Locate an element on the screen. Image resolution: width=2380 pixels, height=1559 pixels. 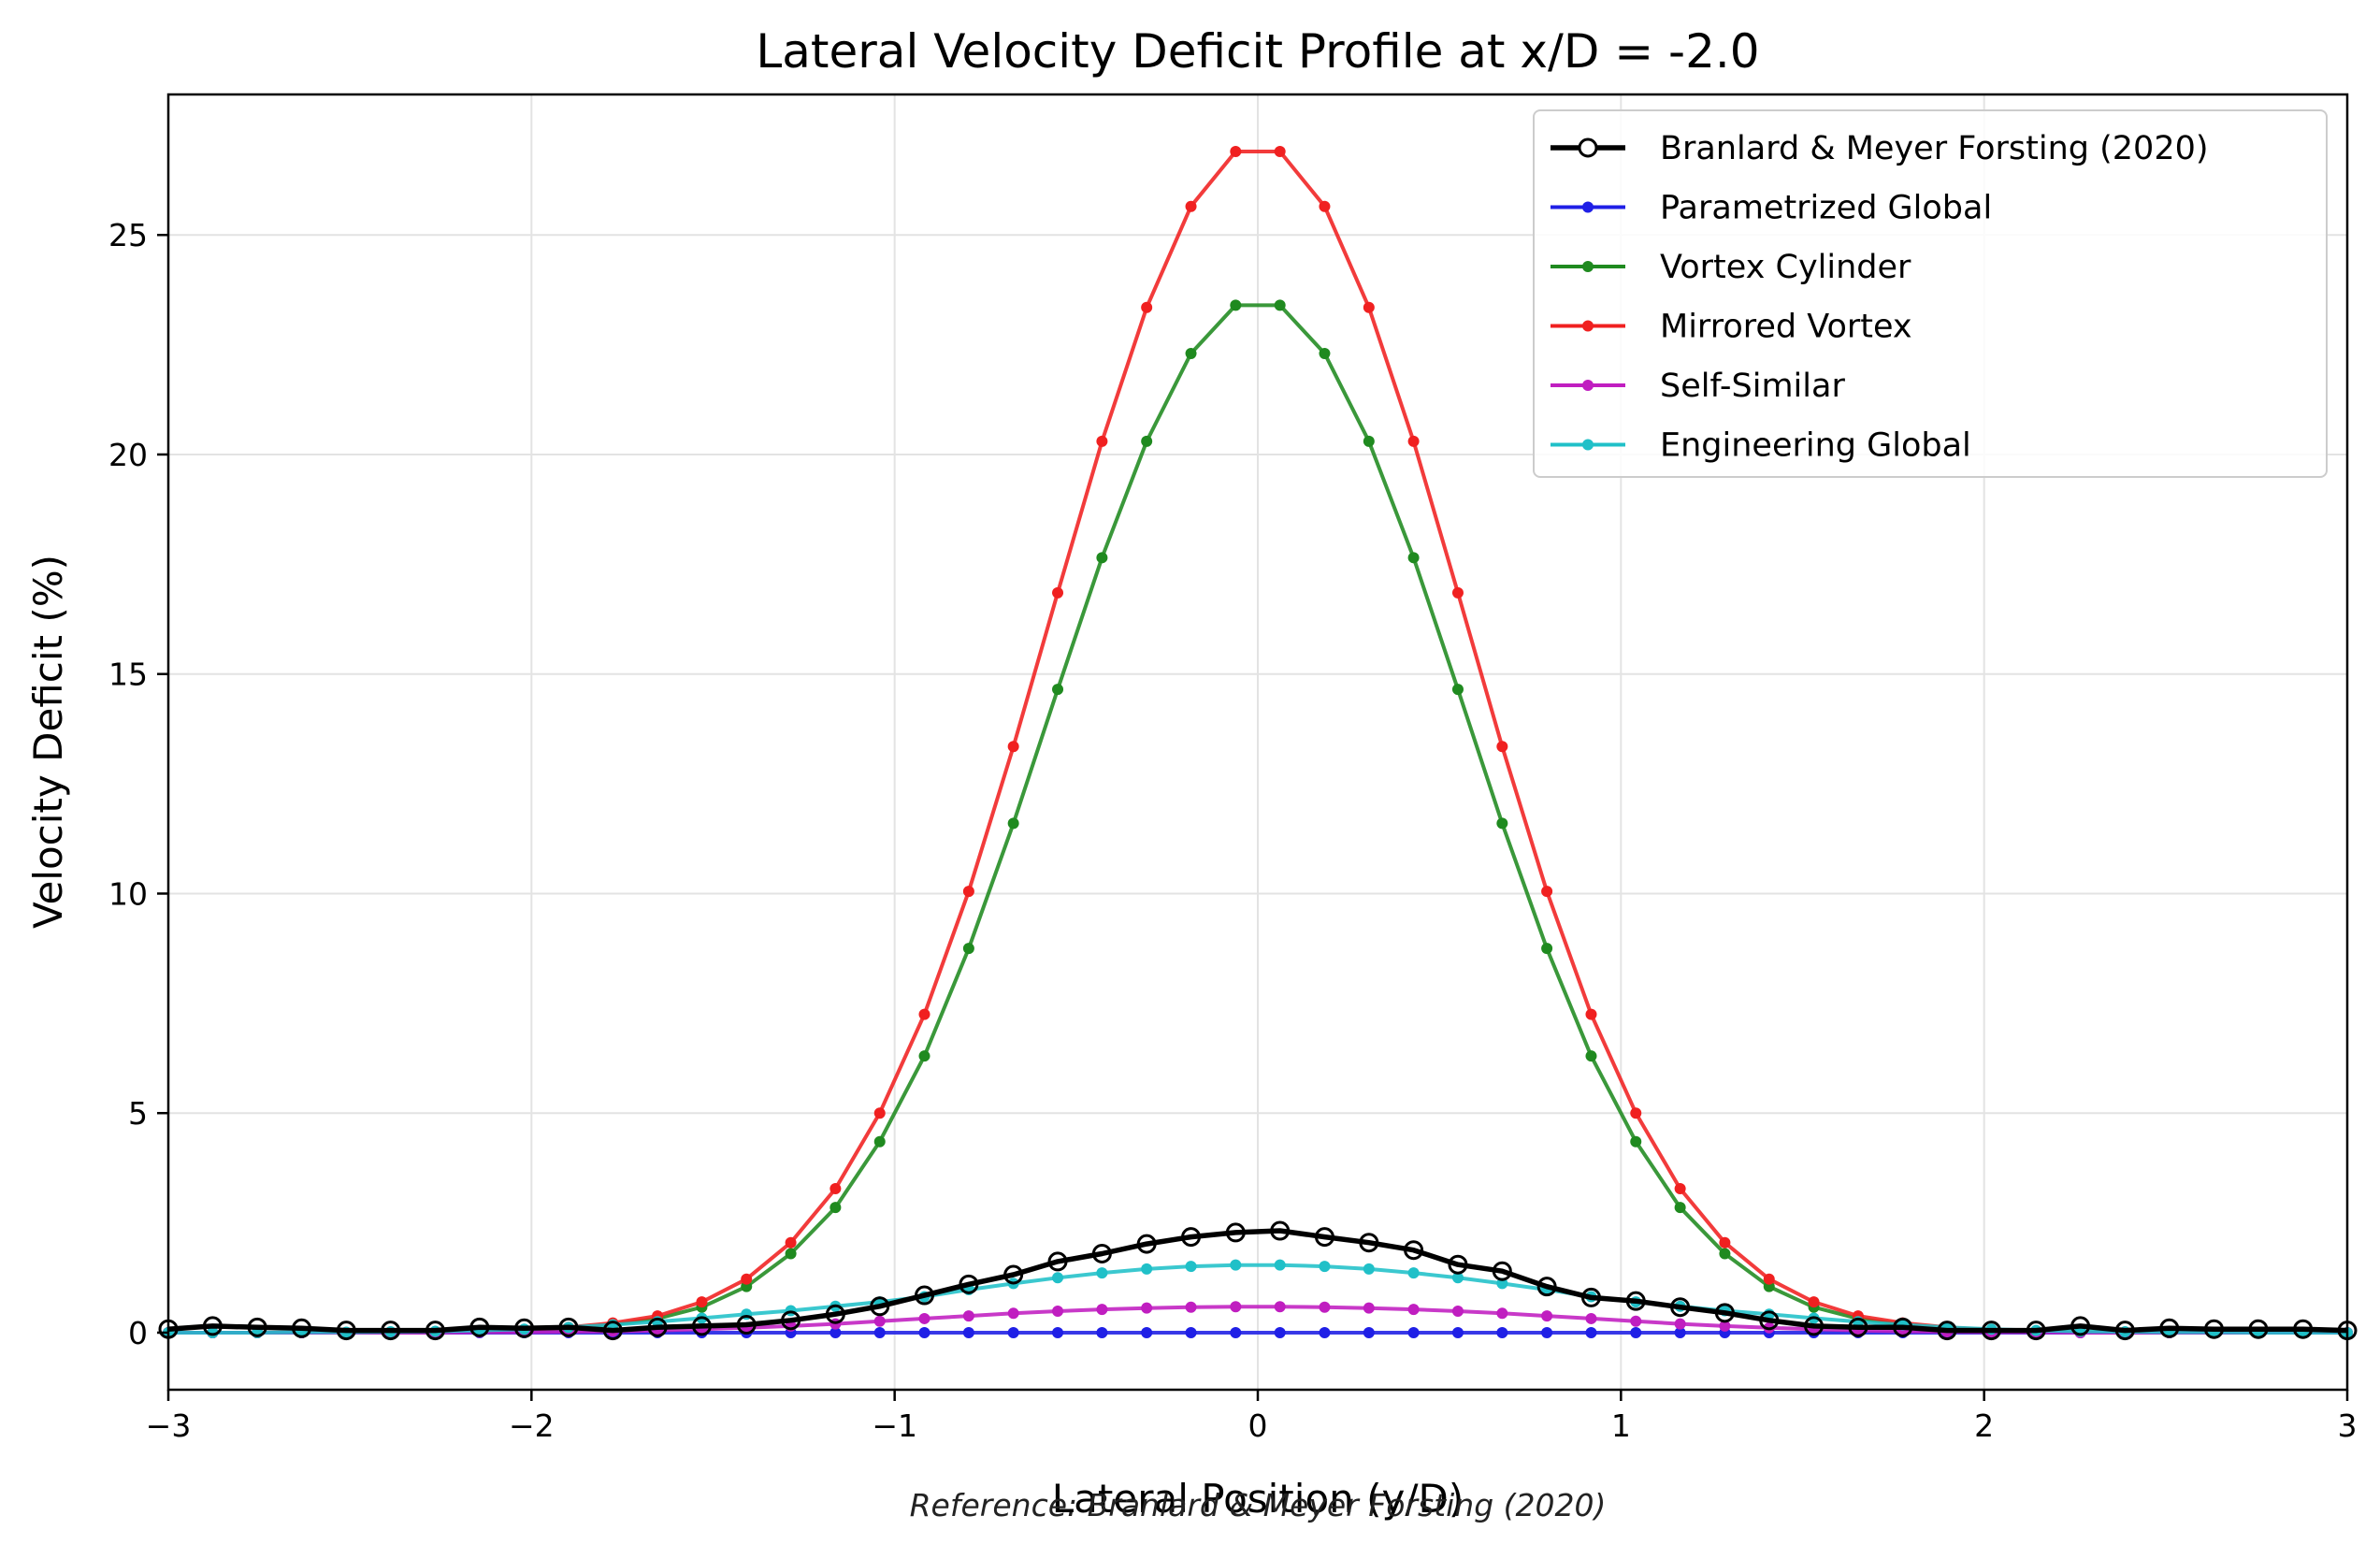
x-axis-label: Lateral Position (y/D) is located at coordinates (1258, 1499).